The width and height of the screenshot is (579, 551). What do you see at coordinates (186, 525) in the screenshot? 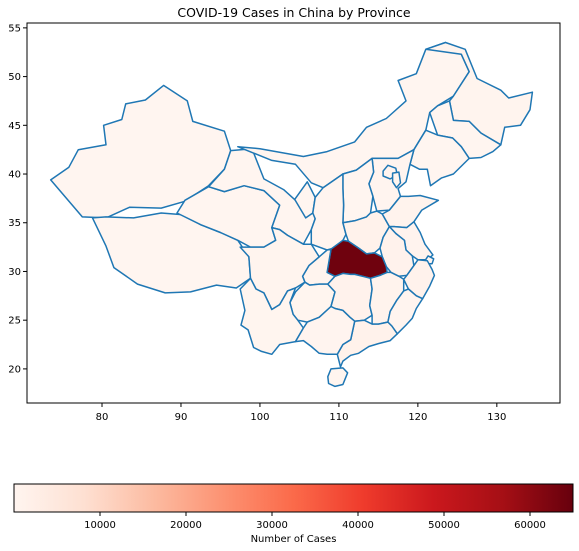
I see `colorbar-tick-label: 20000` at bounding box center [186, 525].